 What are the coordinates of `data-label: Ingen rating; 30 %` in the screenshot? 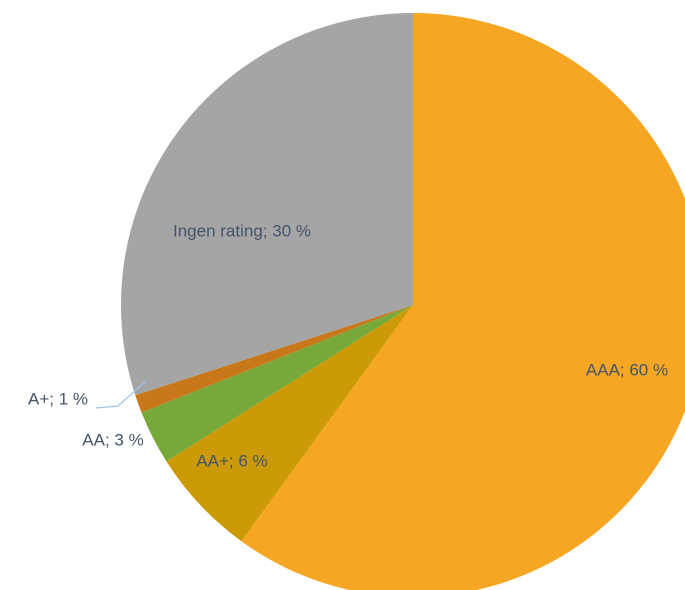 It's located at (242, 230).